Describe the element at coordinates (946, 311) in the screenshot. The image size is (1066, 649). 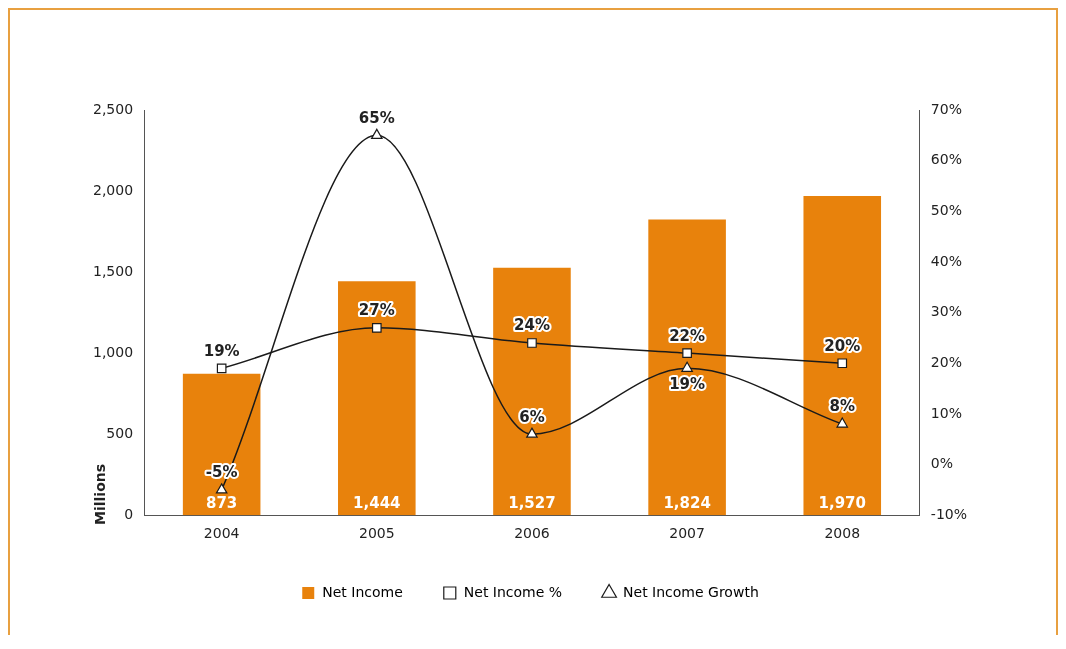
I see `y2-tick-label: 30%` at that location.